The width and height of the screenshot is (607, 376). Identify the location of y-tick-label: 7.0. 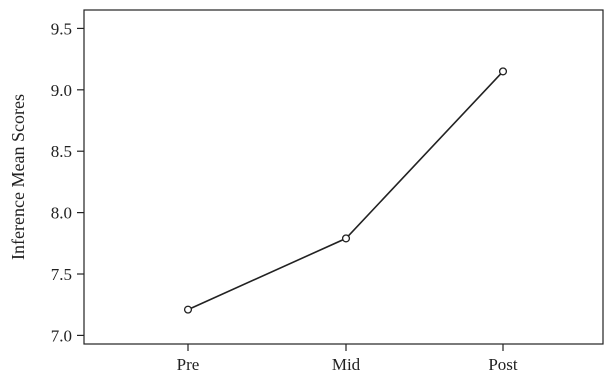
(61, 335).